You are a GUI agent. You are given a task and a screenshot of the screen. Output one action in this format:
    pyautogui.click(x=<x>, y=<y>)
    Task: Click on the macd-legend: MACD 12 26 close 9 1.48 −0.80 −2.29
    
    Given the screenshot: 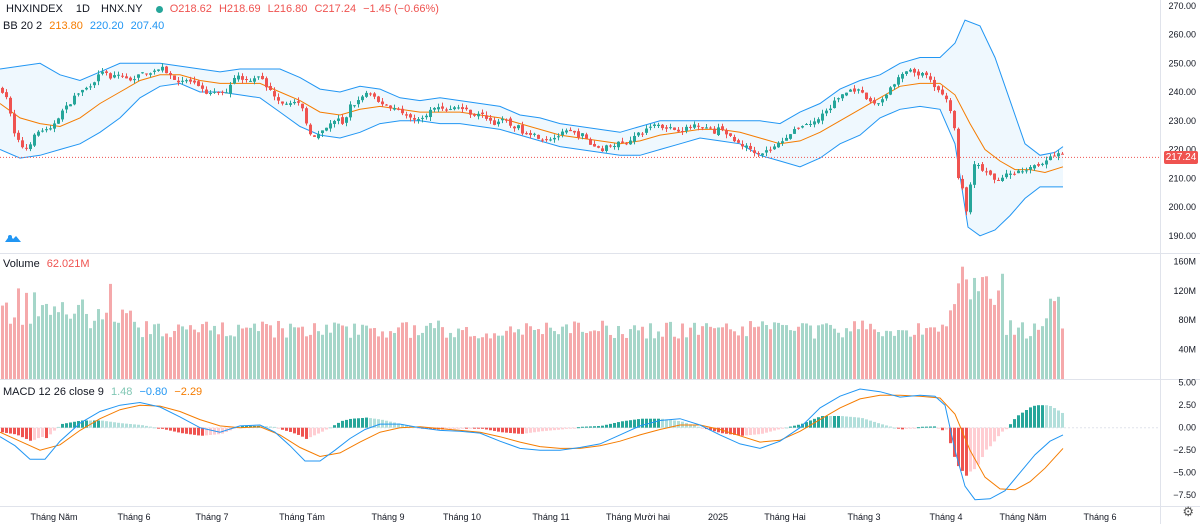 What is the action you would take?
    pyautogui.click(x=104, y=392)
    